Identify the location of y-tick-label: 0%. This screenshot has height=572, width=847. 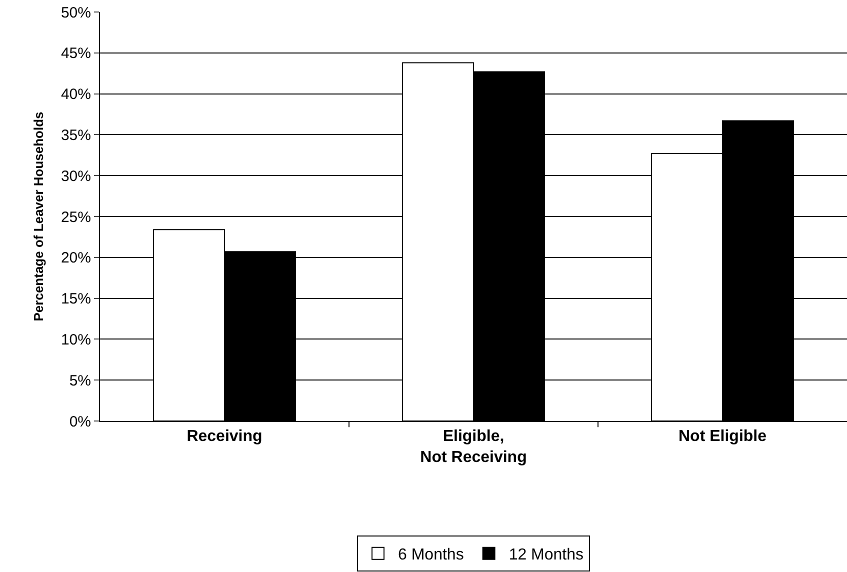
(80, 421).